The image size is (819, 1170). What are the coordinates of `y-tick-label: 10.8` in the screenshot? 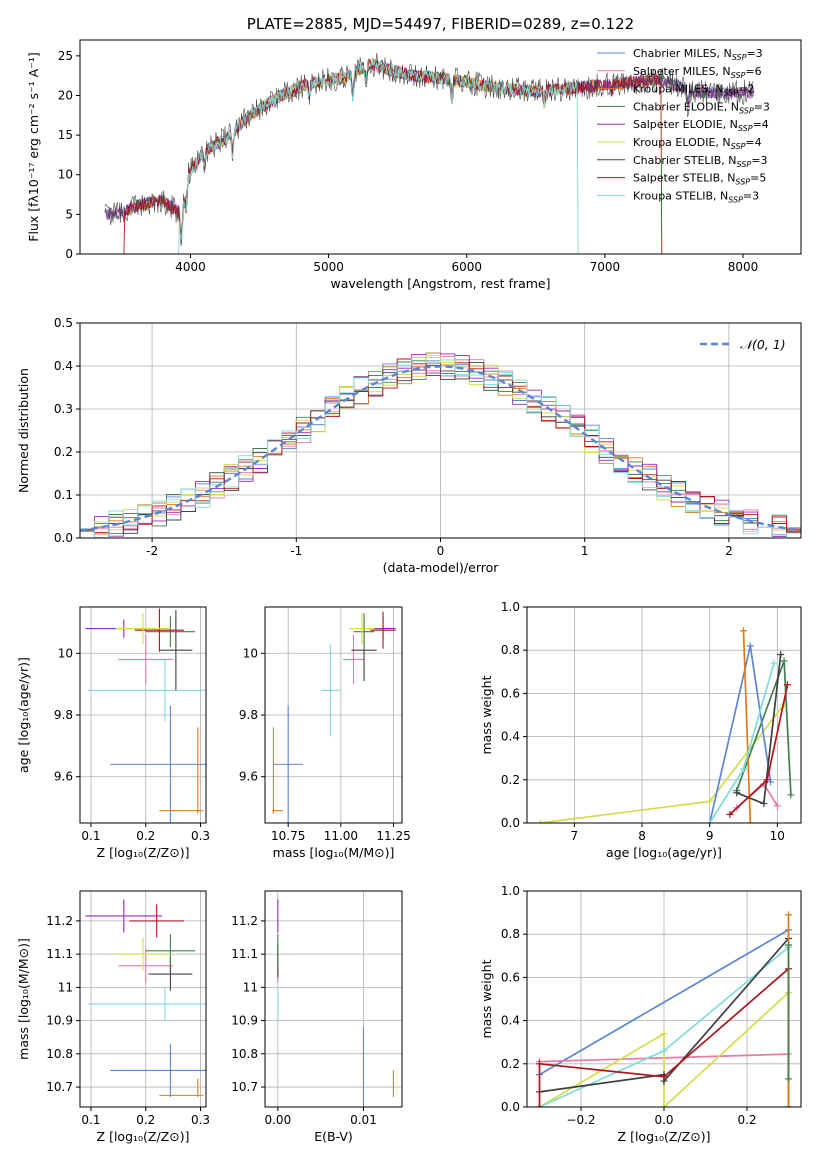 It's located at (59, 1054).